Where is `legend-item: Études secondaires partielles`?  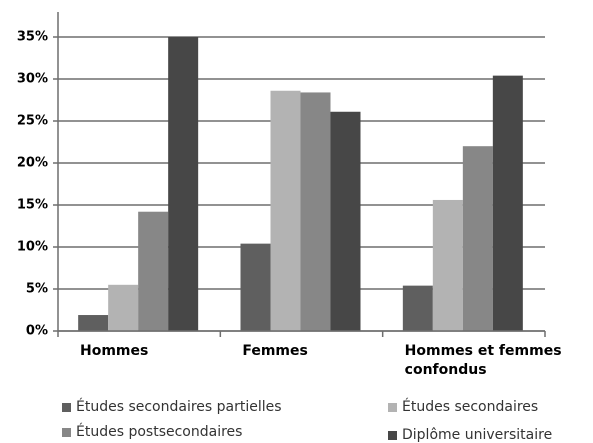 legend-item: Études secondaires partielles is located at coordinates (172, 407).